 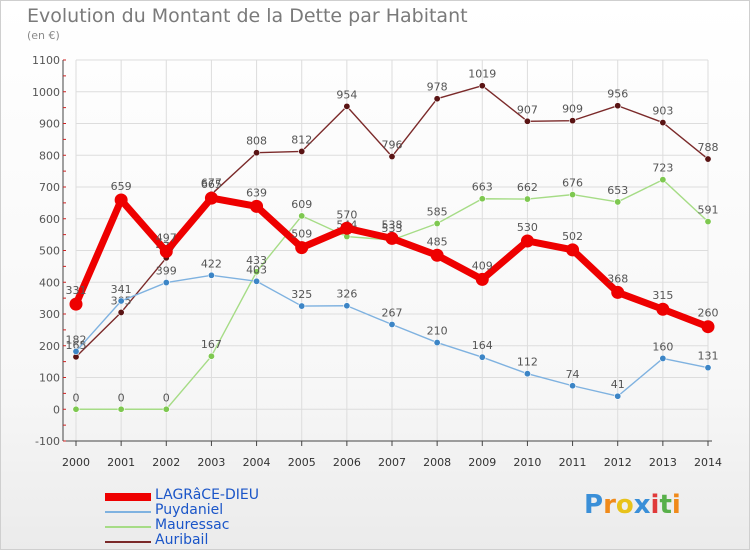 I want to click on data-label: 112, so click(x=527, y=362).